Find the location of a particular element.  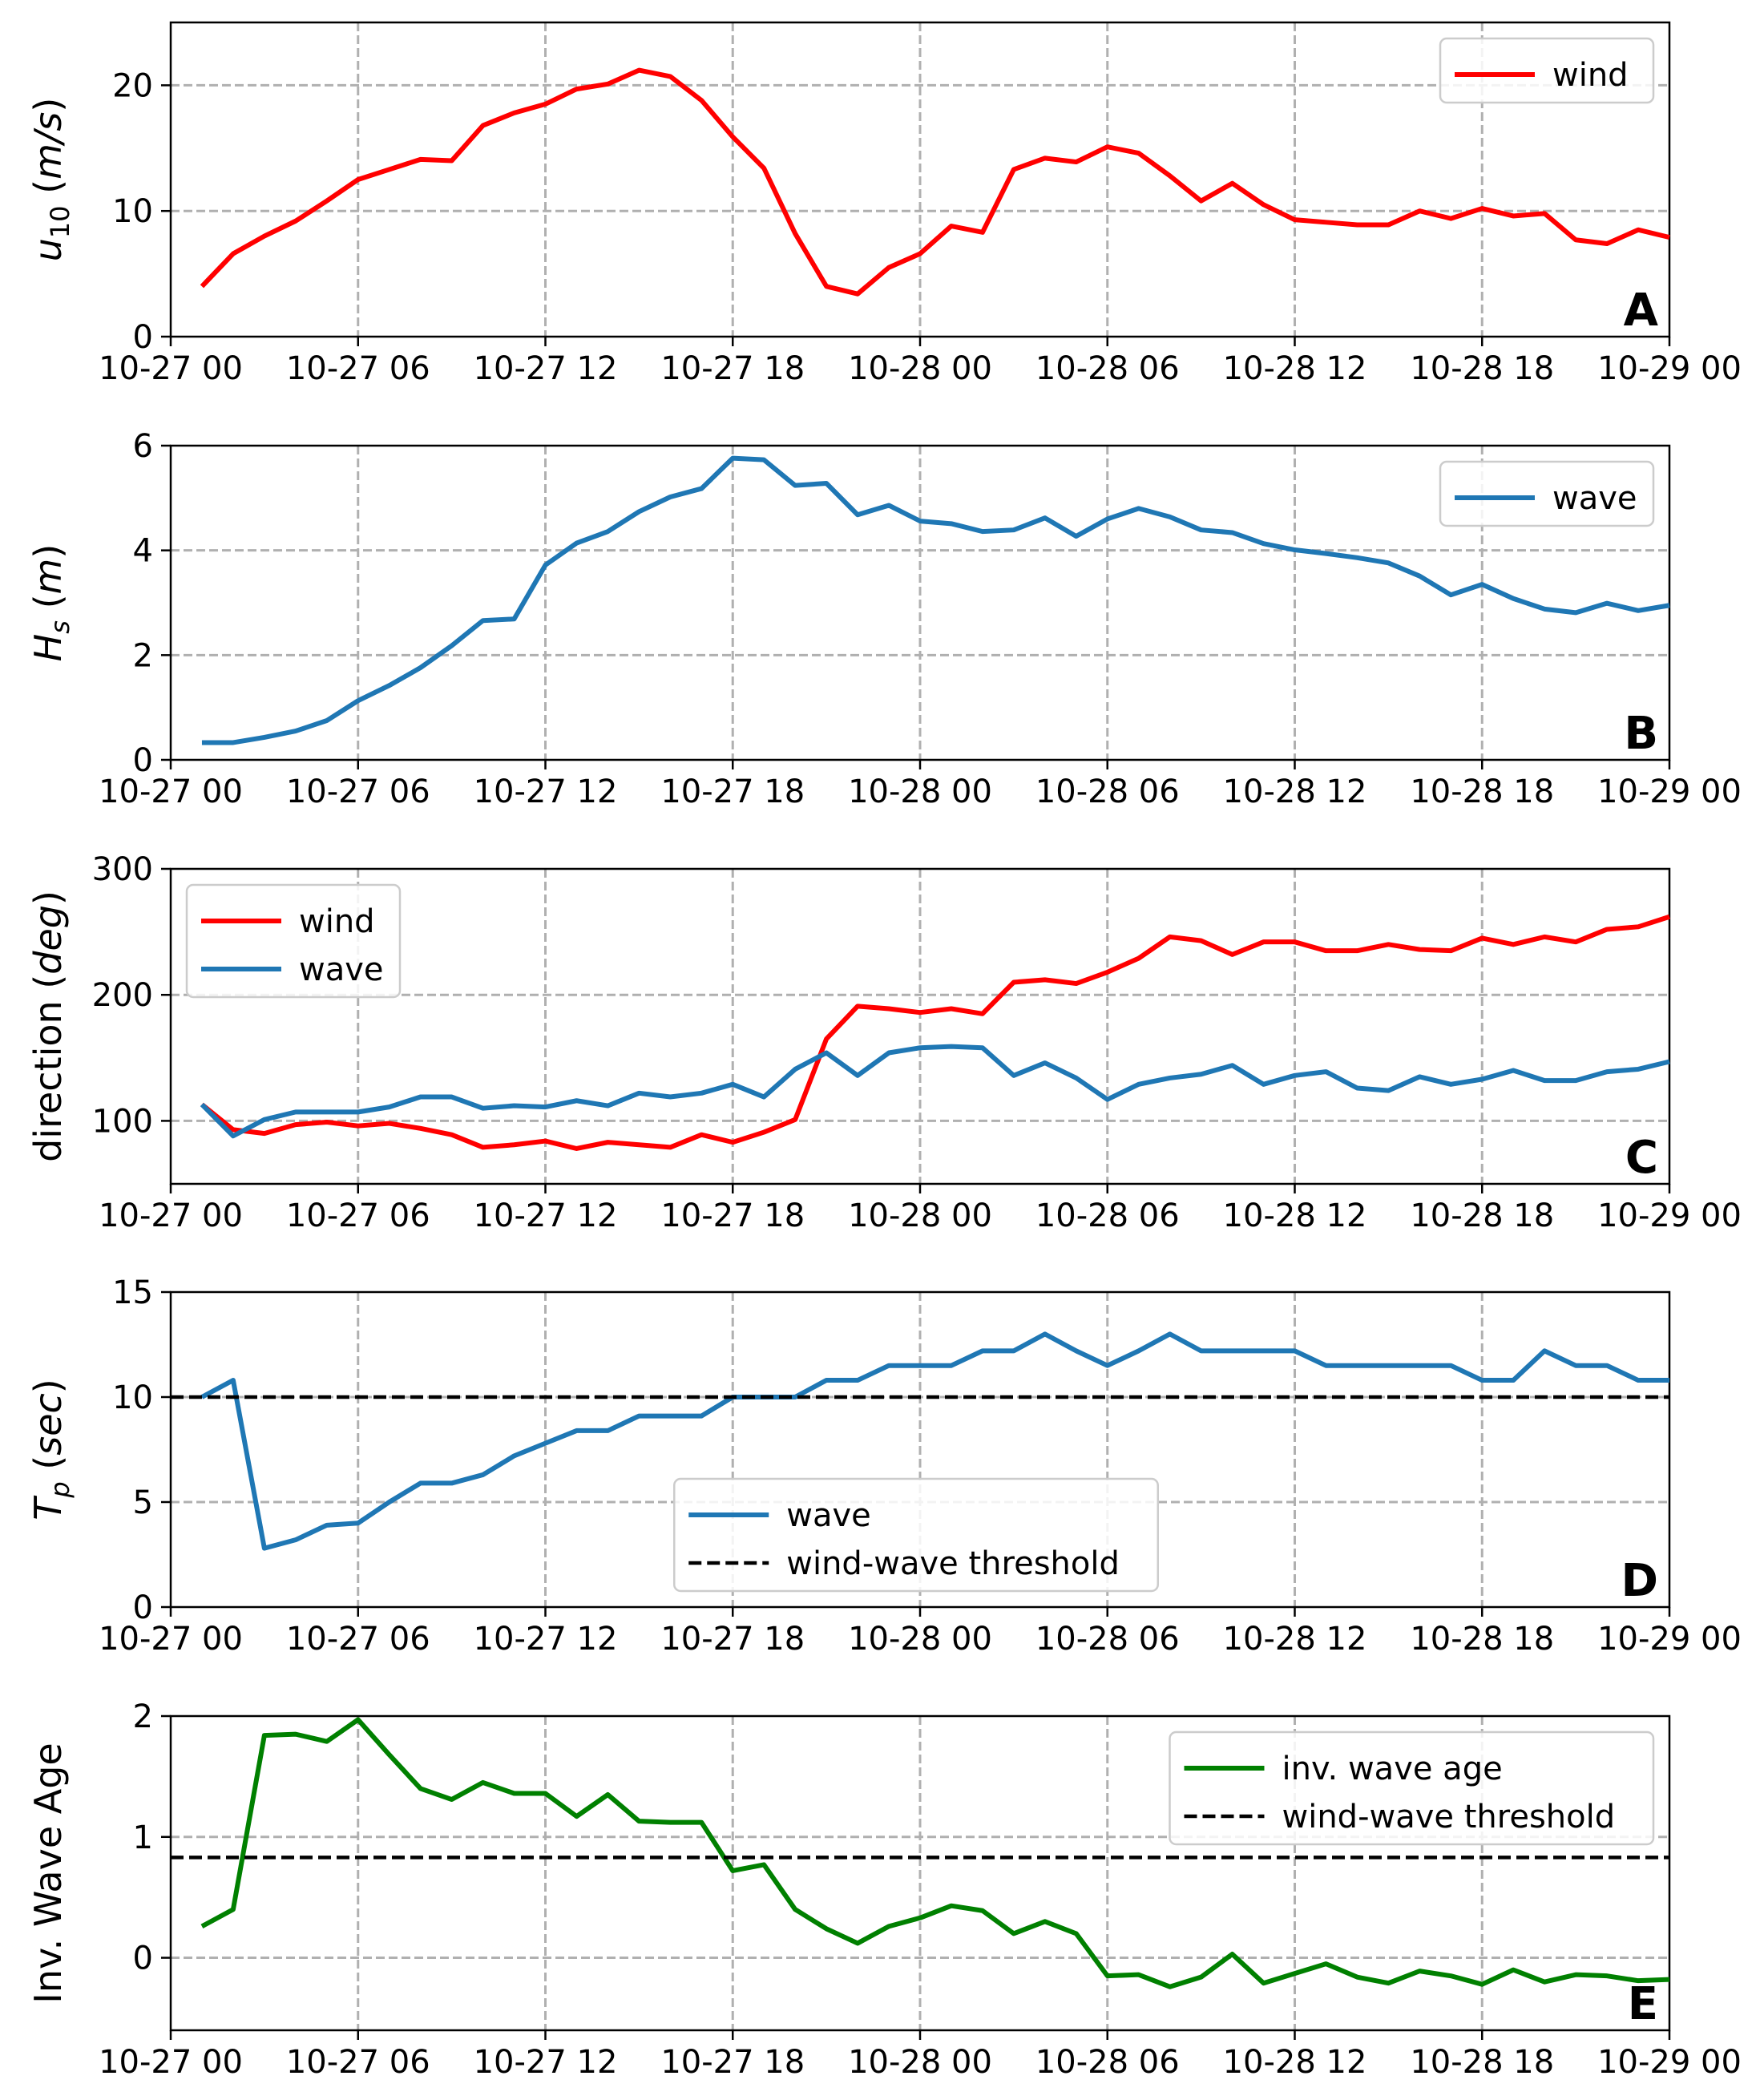

panel-letter: A is located at coordinates (1641, 311).